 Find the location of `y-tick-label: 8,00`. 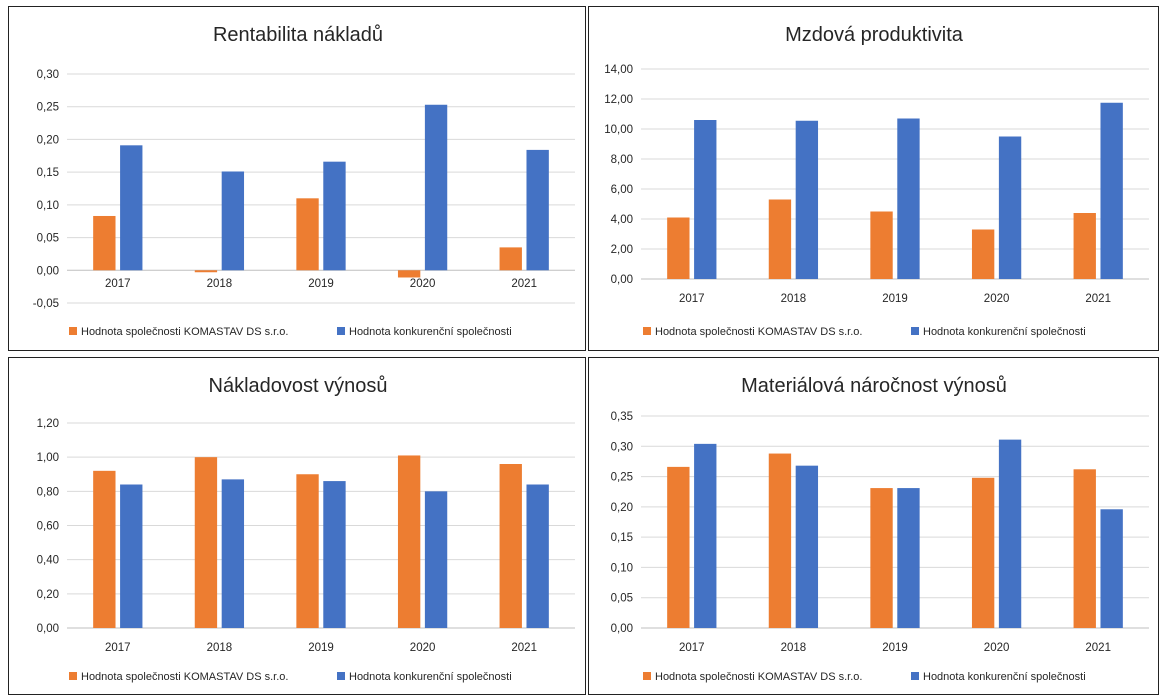

y-tick-label: 8,00 is located at coordinates (622, 160).